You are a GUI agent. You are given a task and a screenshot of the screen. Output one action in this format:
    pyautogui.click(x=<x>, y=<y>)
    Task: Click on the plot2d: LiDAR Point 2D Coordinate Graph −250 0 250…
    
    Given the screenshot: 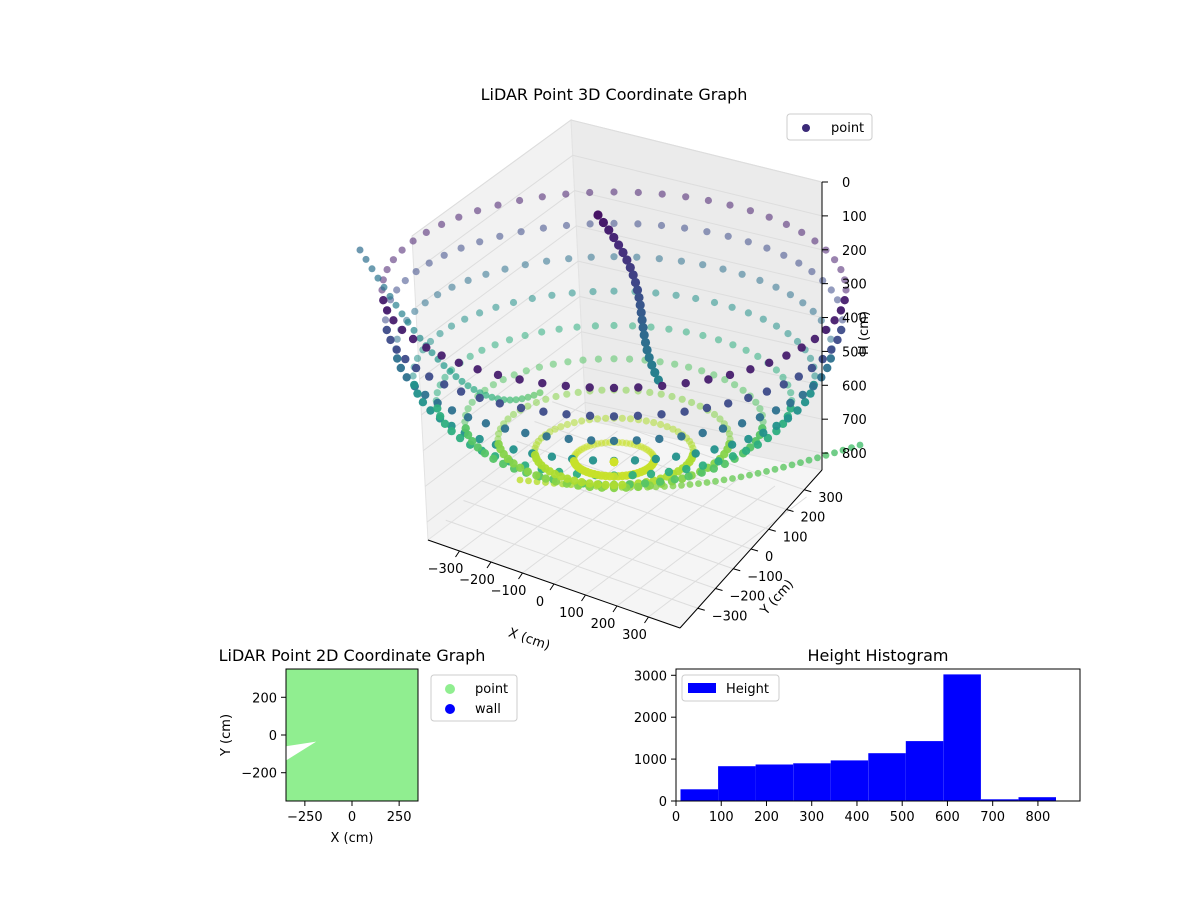 What is the action you would take?
    pyautogui.click(x=368, y=746)
    